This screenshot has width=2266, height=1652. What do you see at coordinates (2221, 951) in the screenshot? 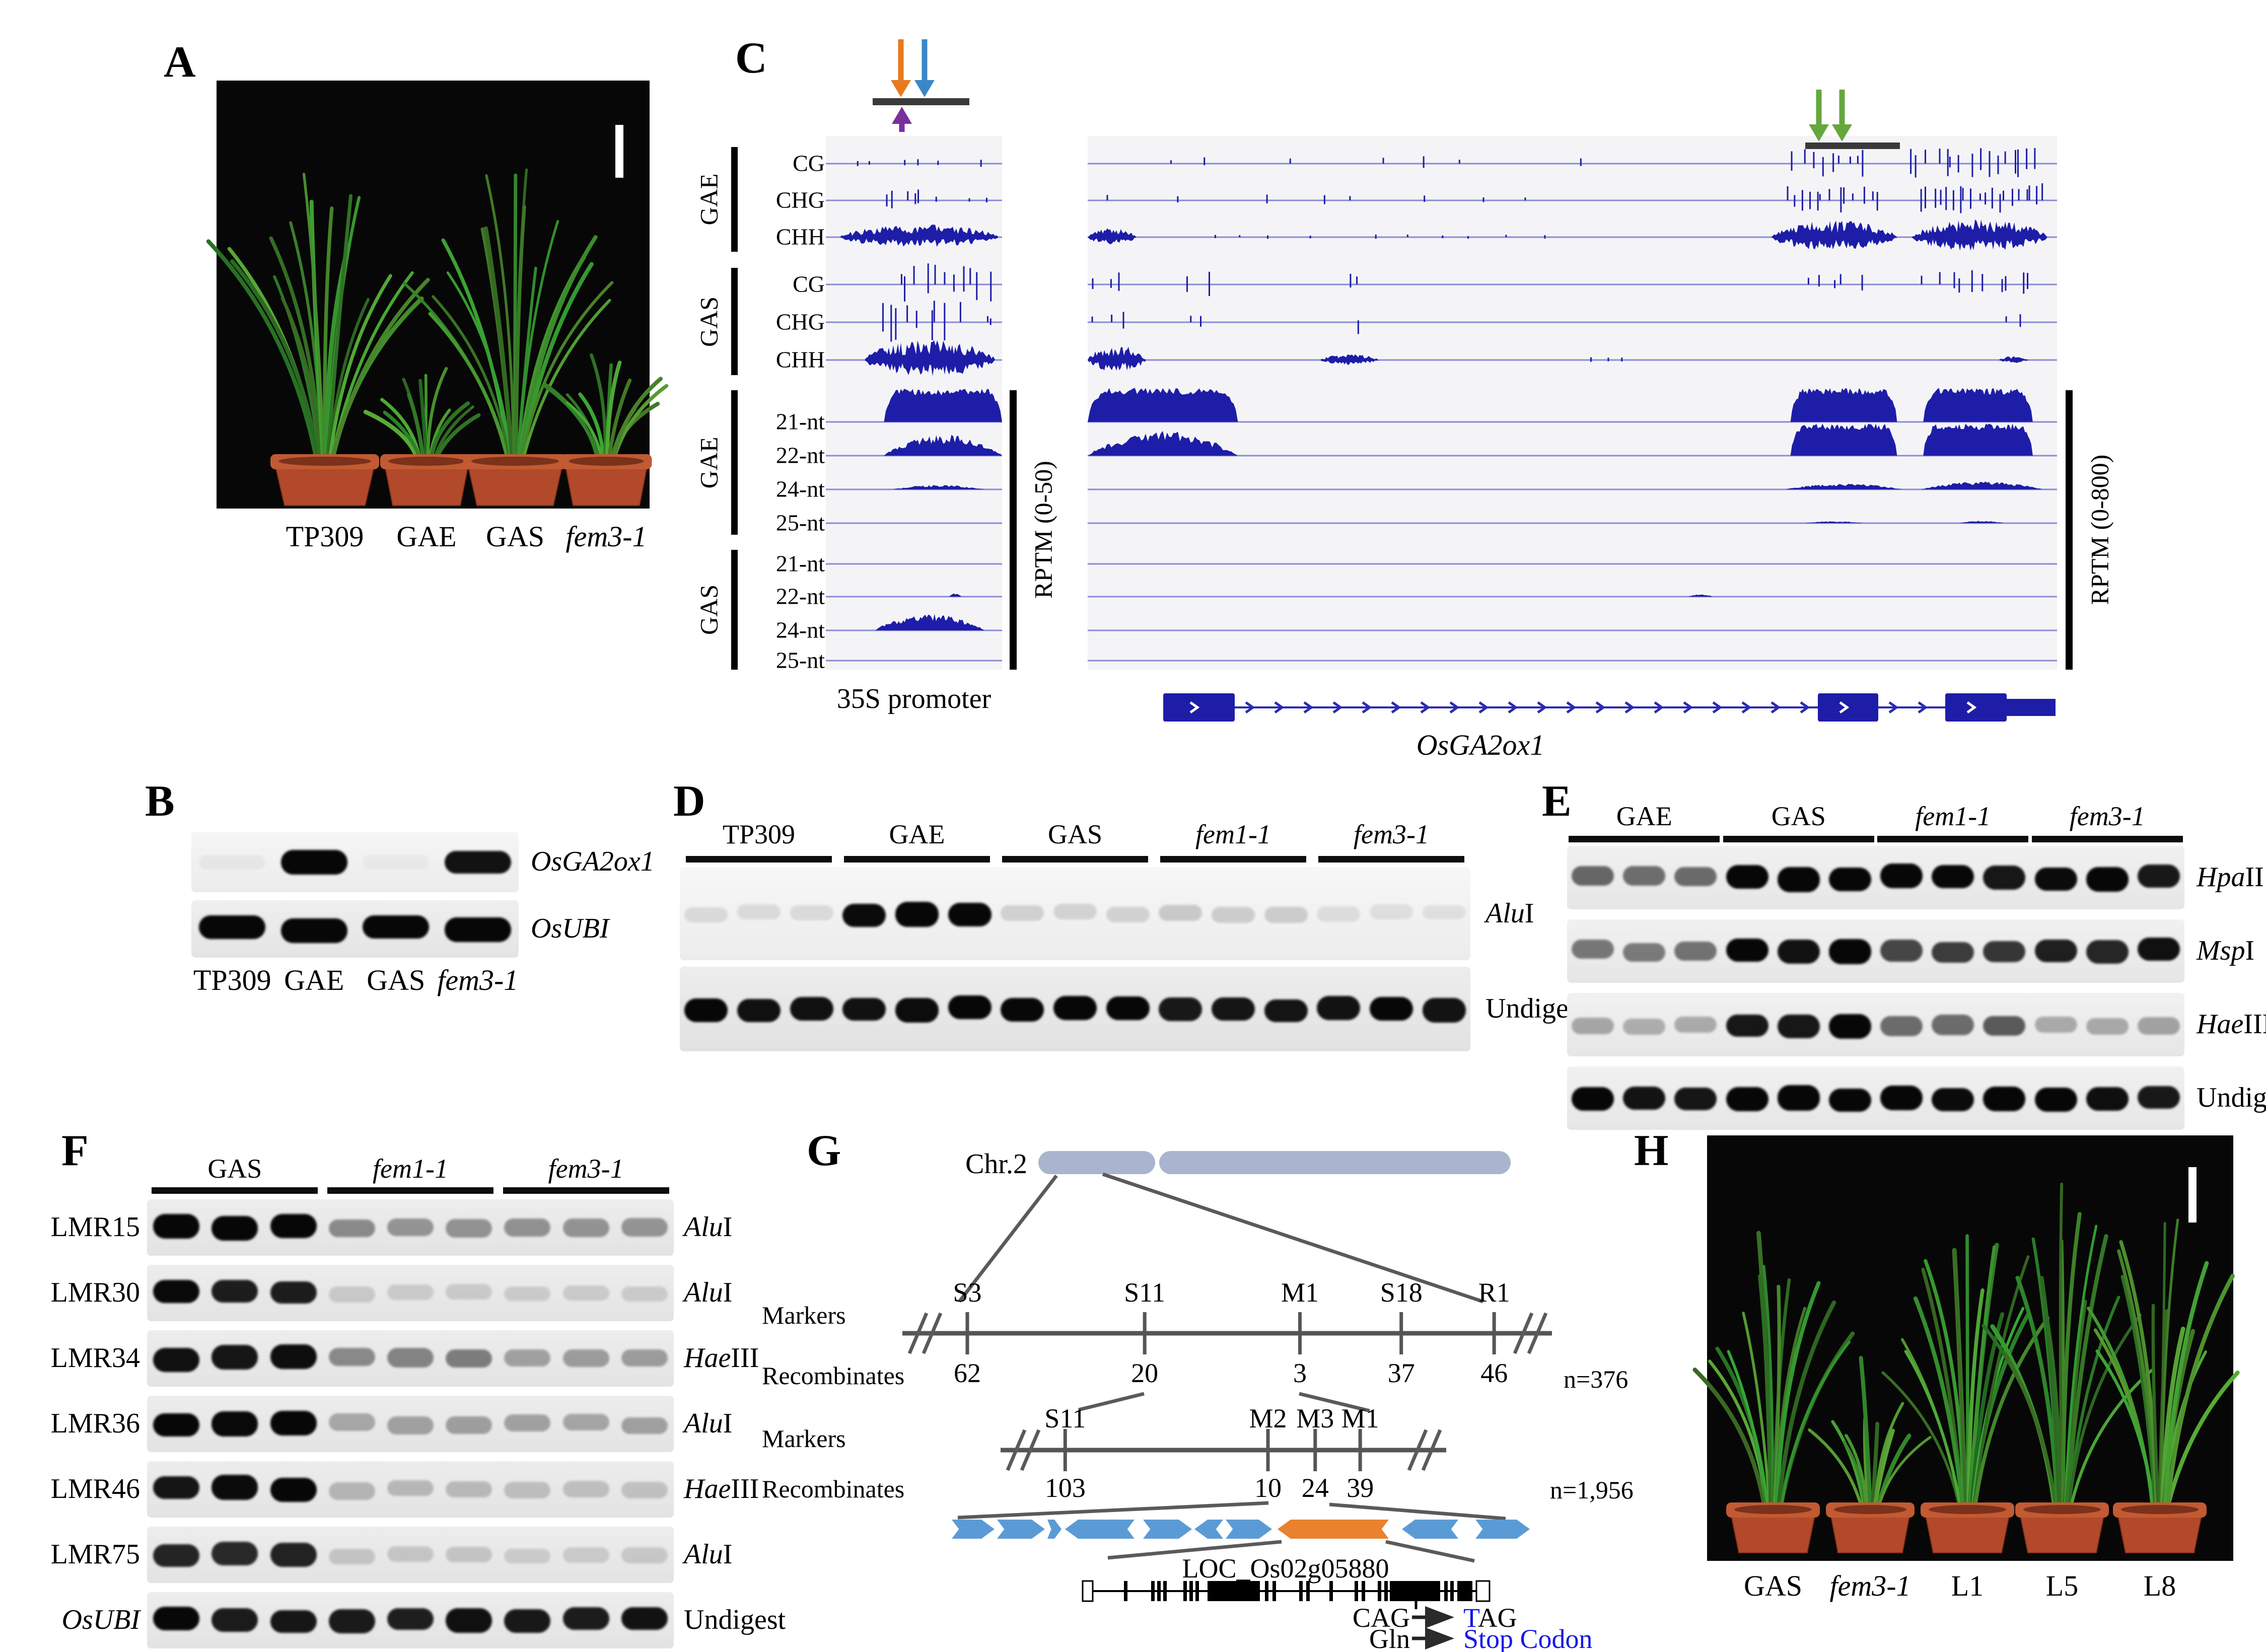
I see `label-part: Msp` at bounding box center [2221, 951].